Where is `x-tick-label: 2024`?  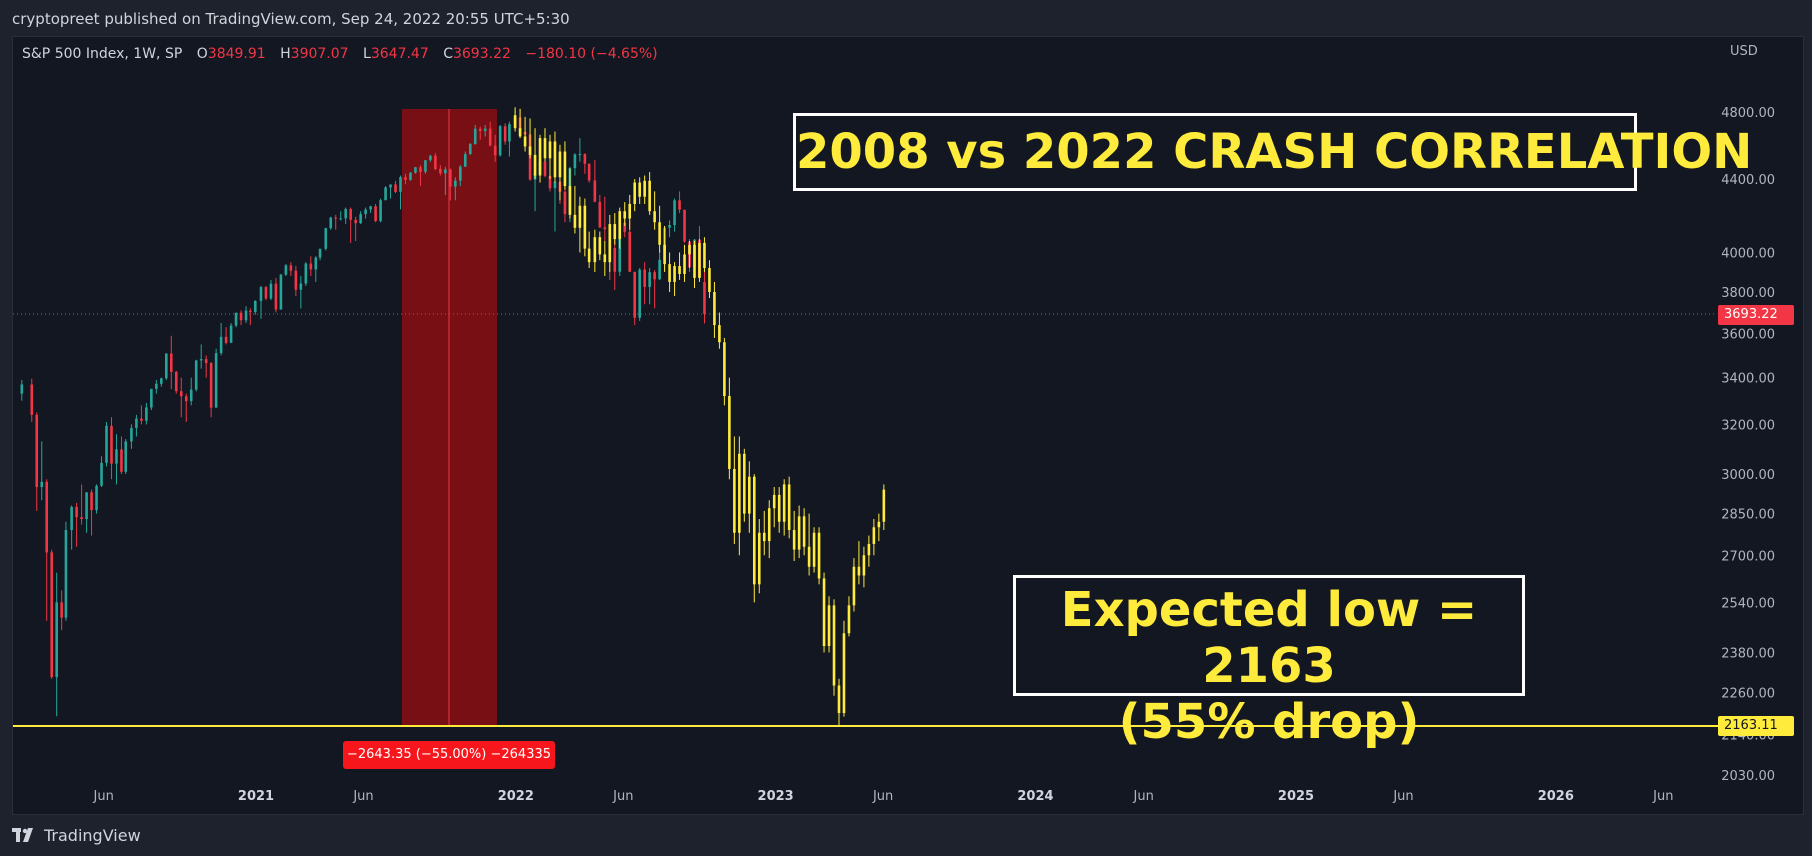
x-tick-label: 2024 is located at coordinates (1035, 796).